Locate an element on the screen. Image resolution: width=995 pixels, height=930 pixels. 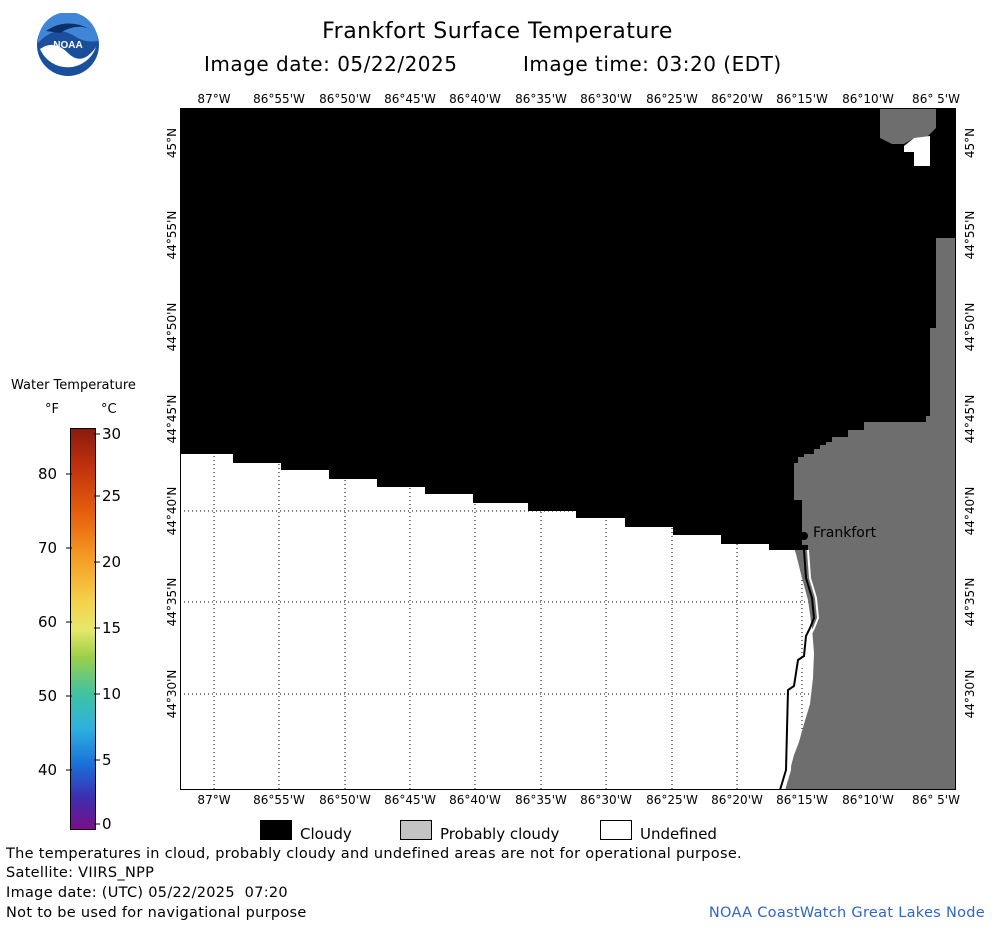
celsius-tick-label: 30 is located at coordinates (112, 434).